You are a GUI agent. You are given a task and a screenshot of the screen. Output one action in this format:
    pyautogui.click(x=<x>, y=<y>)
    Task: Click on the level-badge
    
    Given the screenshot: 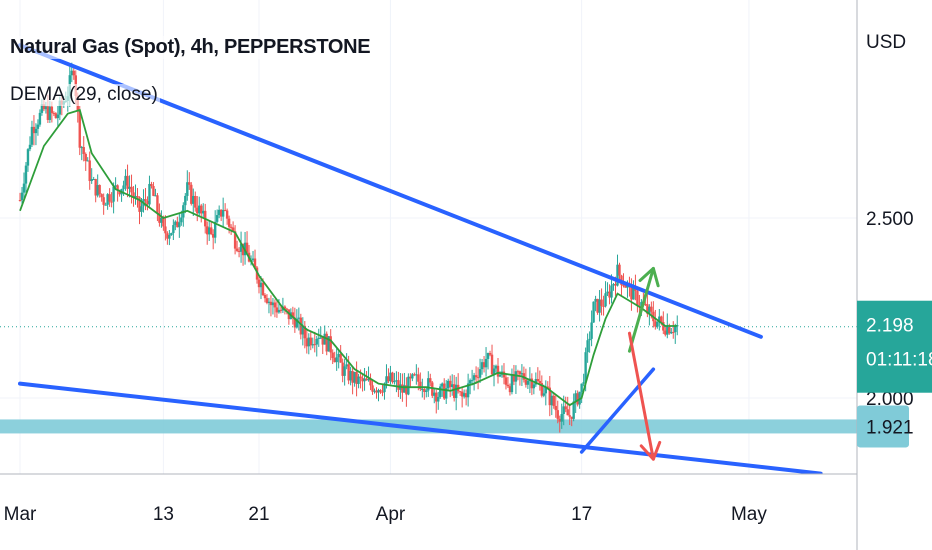 What is the action you would take?
    pyautogui.click(x=883, y=426)
    